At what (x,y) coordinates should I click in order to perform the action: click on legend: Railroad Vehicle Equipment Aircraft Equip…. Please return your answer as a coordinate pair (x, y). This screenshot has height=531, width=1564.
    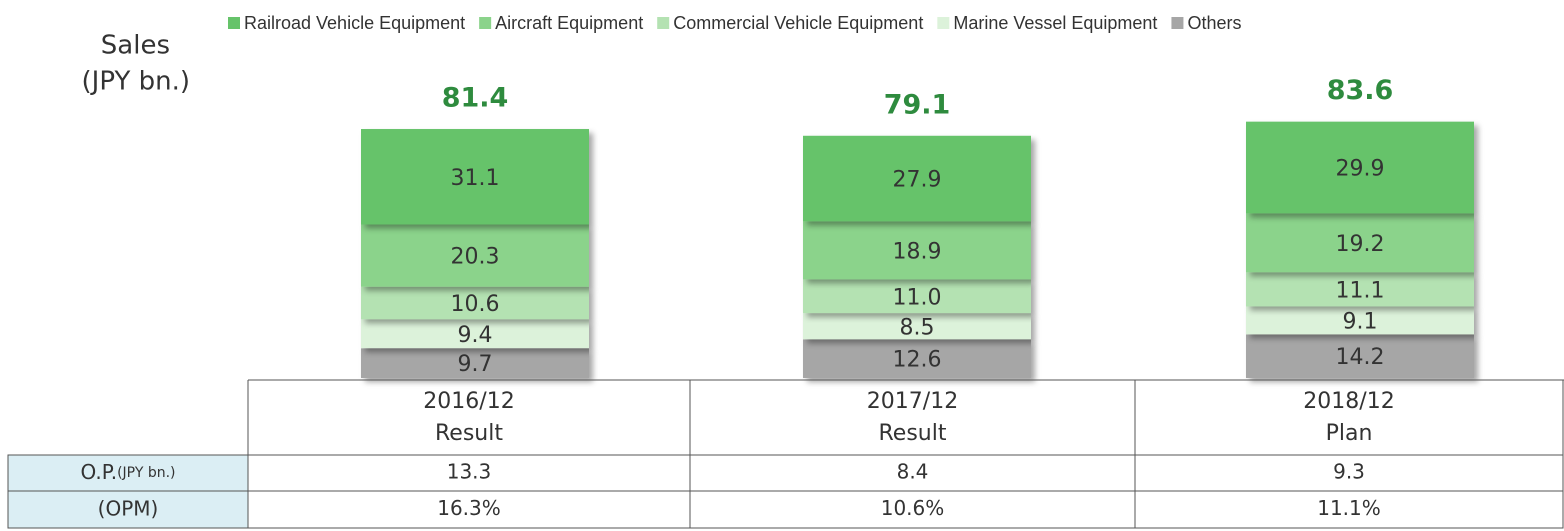
    Looking at the image, I should click on (734, 23).